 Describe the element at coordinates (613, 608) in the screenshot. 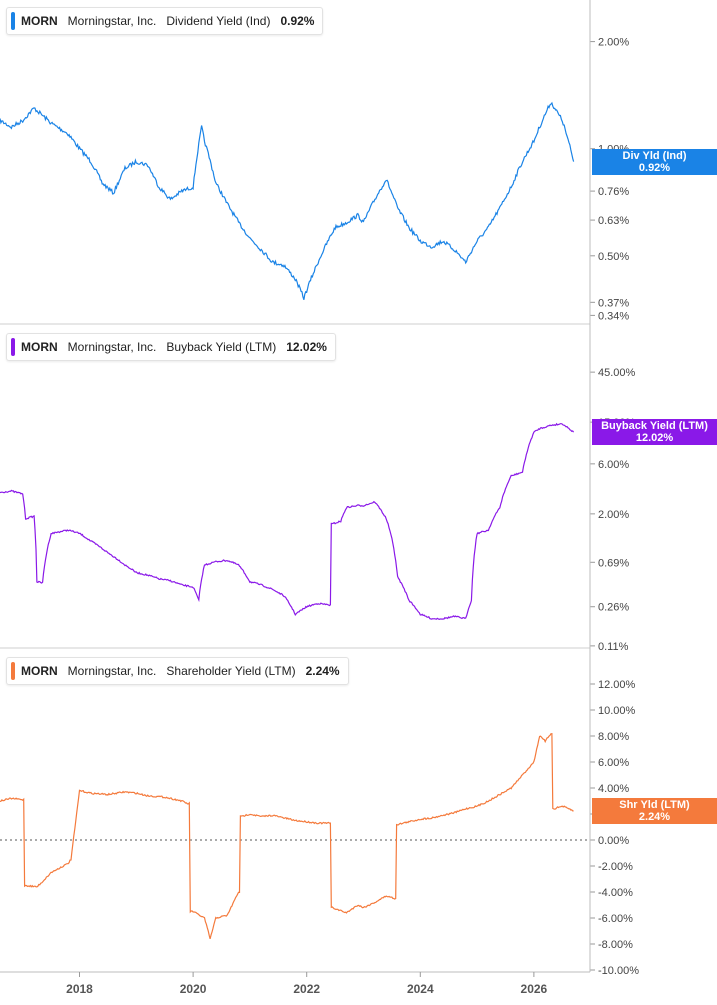

I see `y-tick-label: 0.26%` at that location.